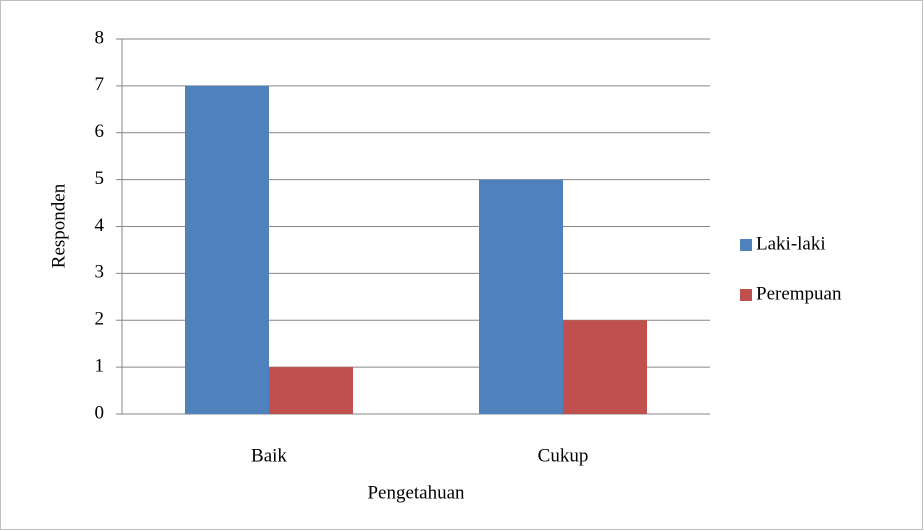 This screenshot has height=531, width=924. I want to click on x-tick-label: Cukup, so click(563, 455).